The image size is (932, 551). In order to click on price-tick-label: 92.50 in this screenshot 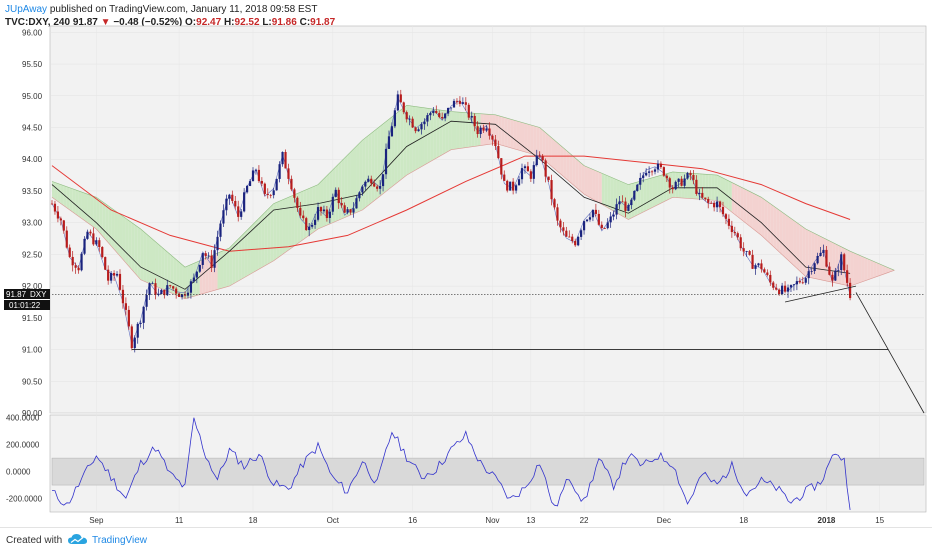, I will do `click(32, 254)`.